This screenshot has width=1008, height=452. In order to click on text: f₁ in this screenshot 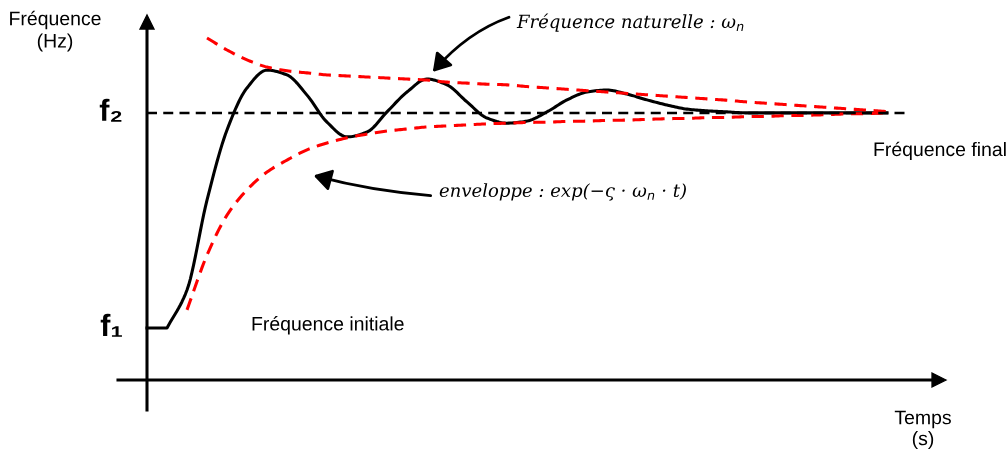, I will do `click(111, 325)`.